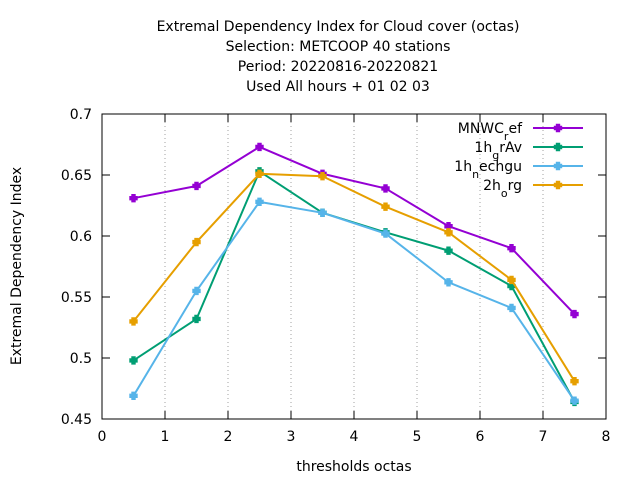 This screenshot has height=480, width=640. I want to click on x-tick-label-6: 6, so click(480, 437).